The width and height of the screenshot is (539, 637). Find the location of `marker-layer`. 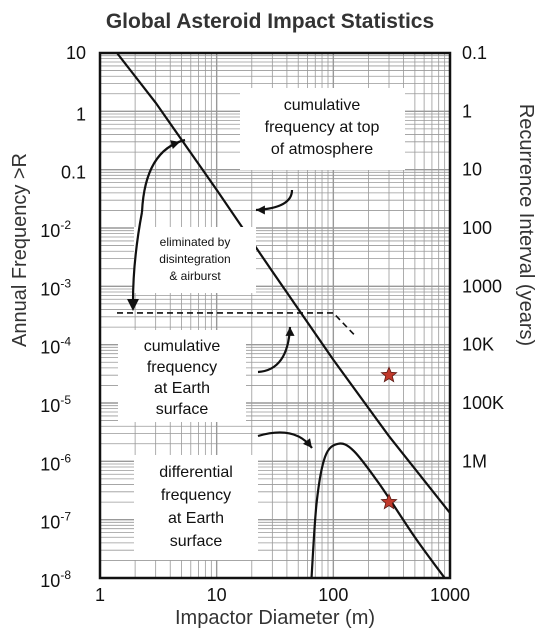

marker-layer is located at coordinates (389, 438).